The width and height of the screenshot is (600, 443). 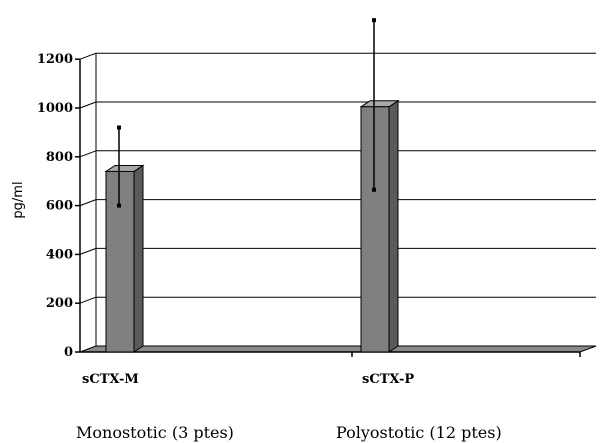 I want to click on y-tick-label-400: 400, so click(x=59, y=254).